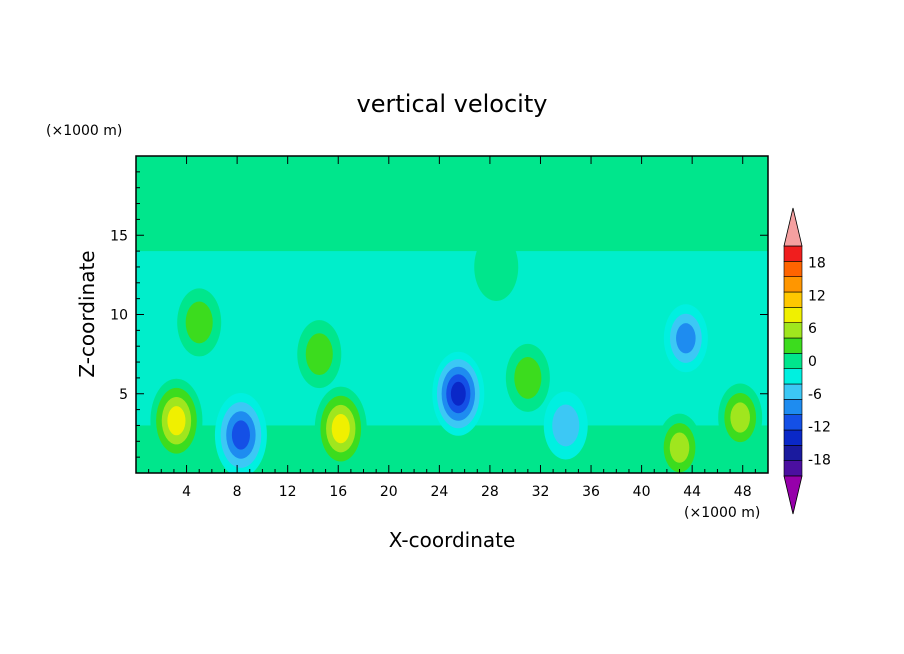 Image resolution: width=904 pixels, height=654 pixels. Describe the element at coordinates (288, 492) in the screenshot. I see `x-tick-label: 12` at that location.